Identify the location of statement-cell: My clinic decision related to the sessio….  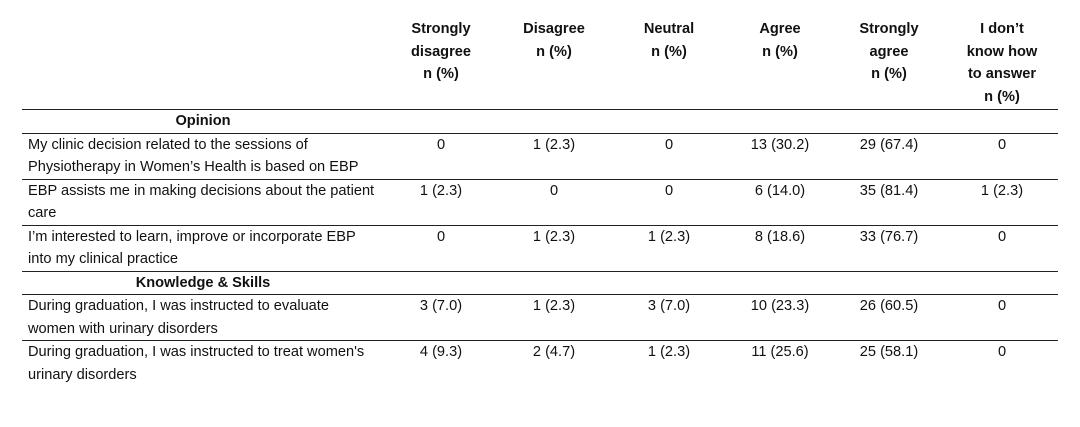
(203, 156).